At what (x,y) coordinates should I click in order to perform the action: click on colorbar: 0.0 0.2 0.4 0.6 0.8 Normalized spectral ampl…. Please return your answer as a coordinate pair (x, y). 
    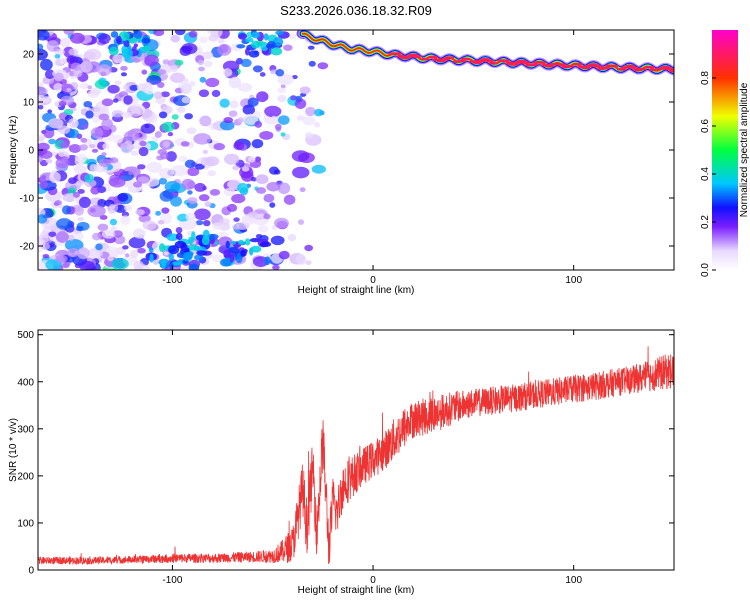
    Looking at the image, I should click on (725, 153).